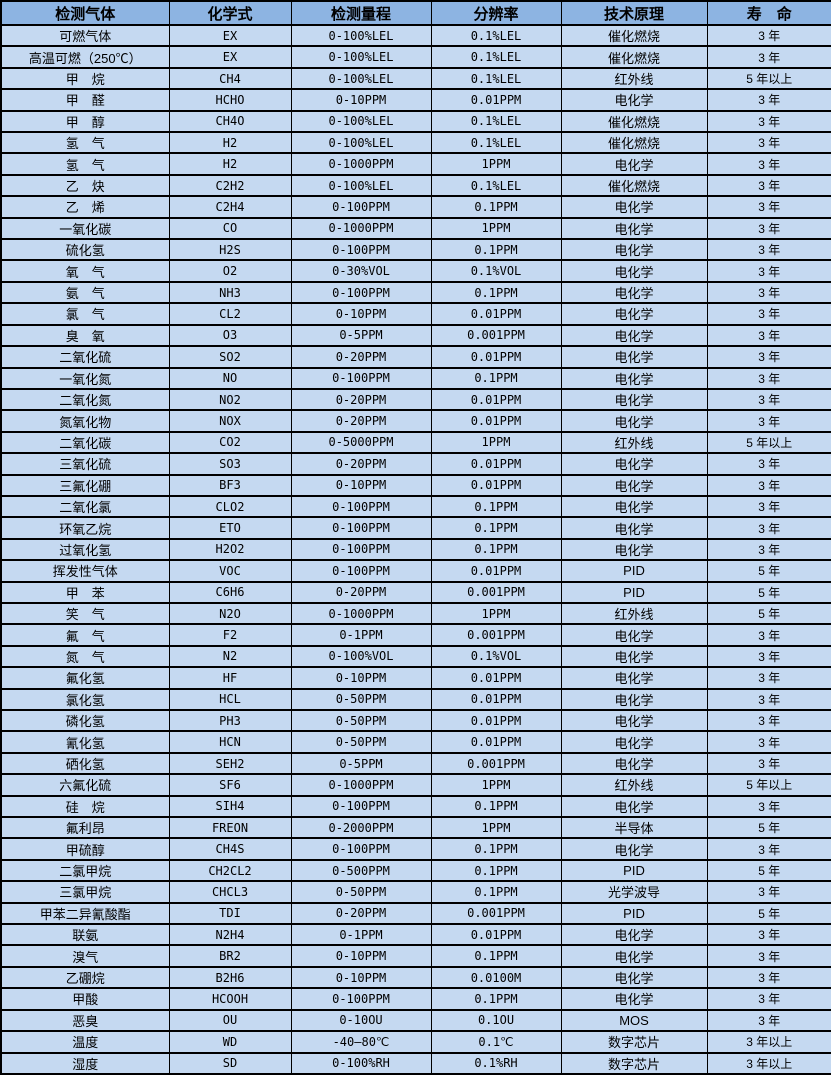  What do you see at coordinates (230, 613) in the screenshot?
I see `cell: N2O` at bounding box center [230, 613].